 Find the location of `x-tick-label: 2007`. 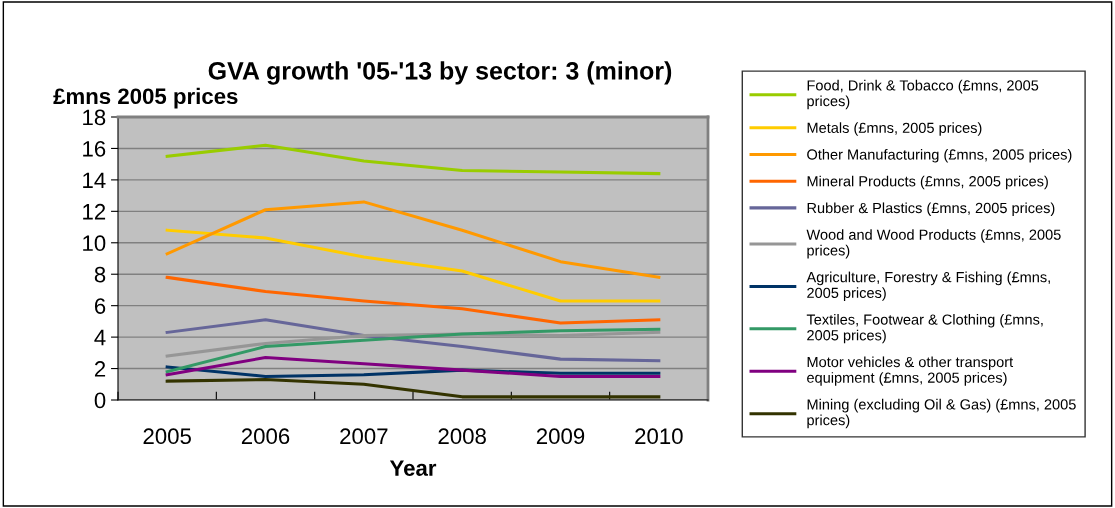

x-tick-label: 2007 is located at coordinates (364, 436).